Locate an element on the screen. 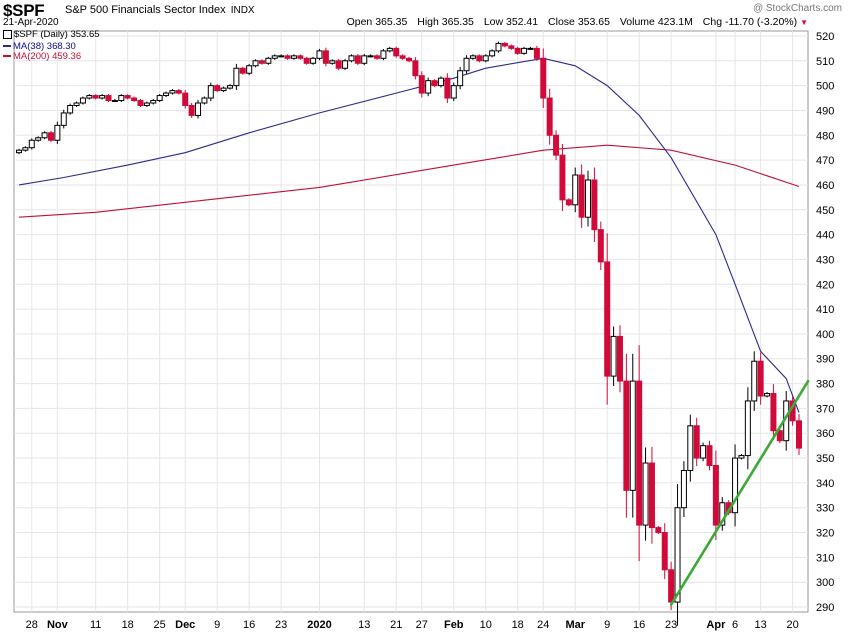  x-tick-label: Nov is located at coordinates (58, 625).